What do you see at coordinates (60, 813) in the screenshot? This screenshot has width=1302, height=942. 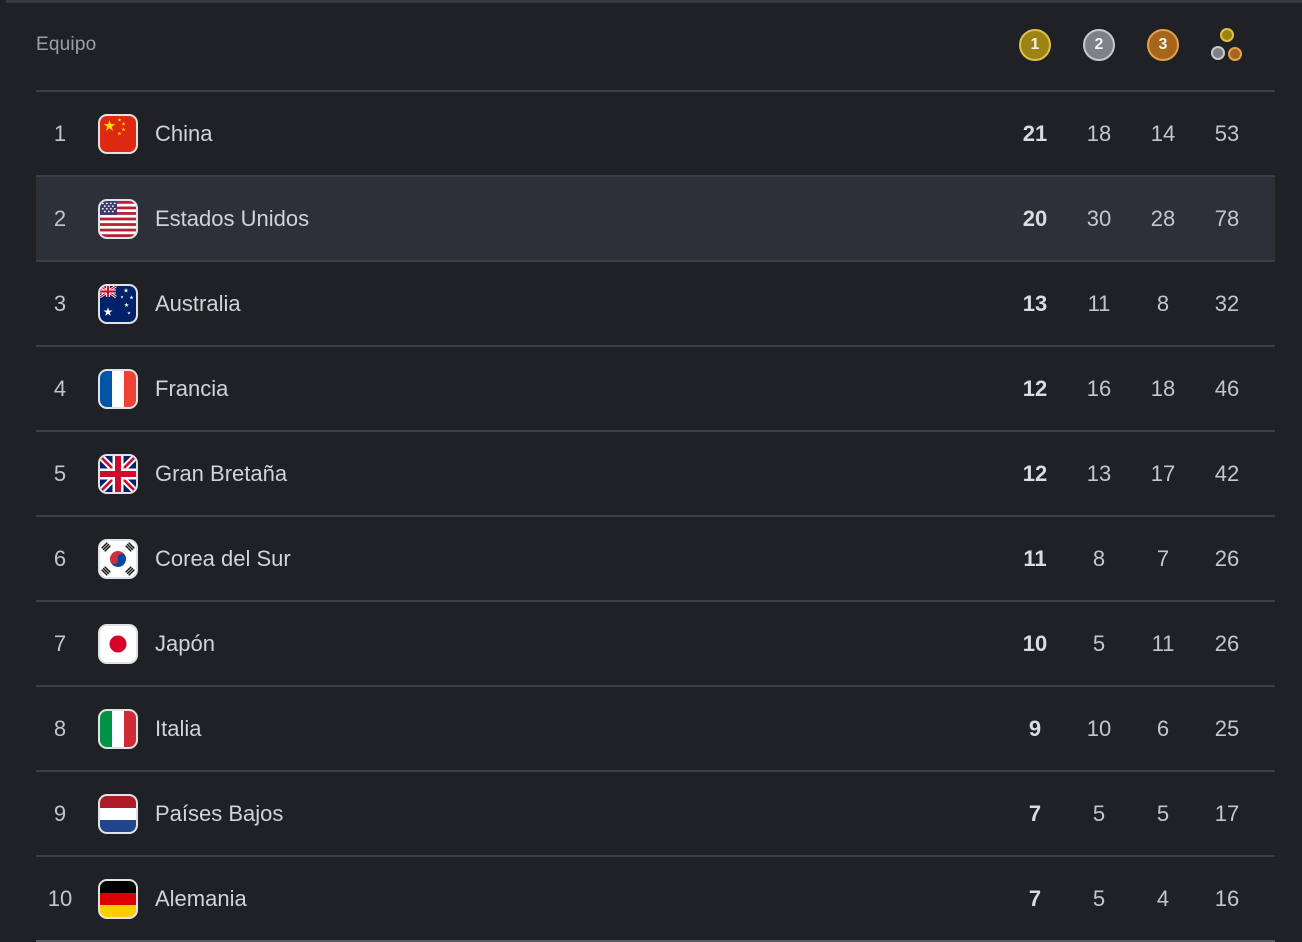 I see `rank: 9` at bounding box center [60, 813].